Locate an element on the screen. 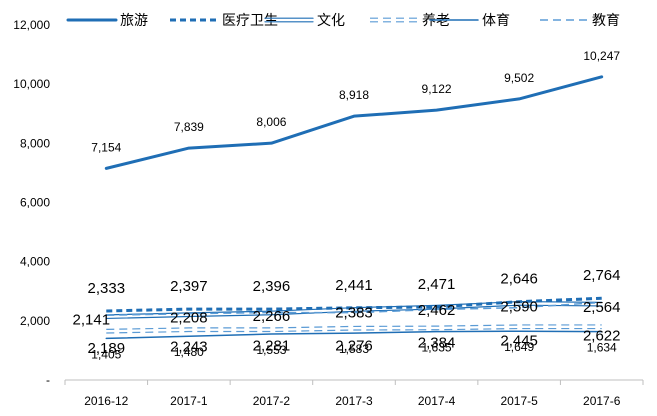 This screenshot has width=657, height=416. data-label: 9,122 is located at coordinates (437, 89).